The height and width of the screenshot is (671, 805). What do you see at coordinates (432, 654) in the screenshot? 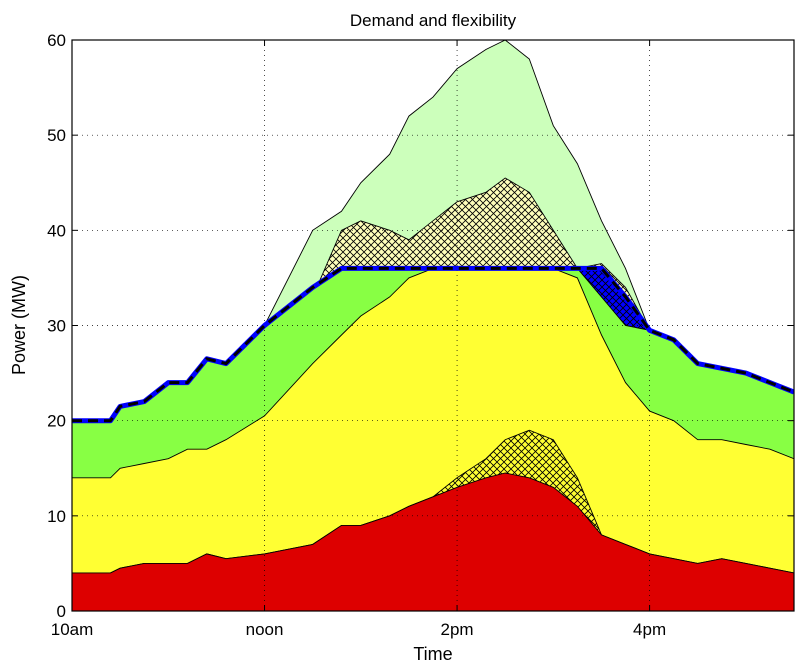
I see `x-axis-label: Time` at bounding box center [432, 654].